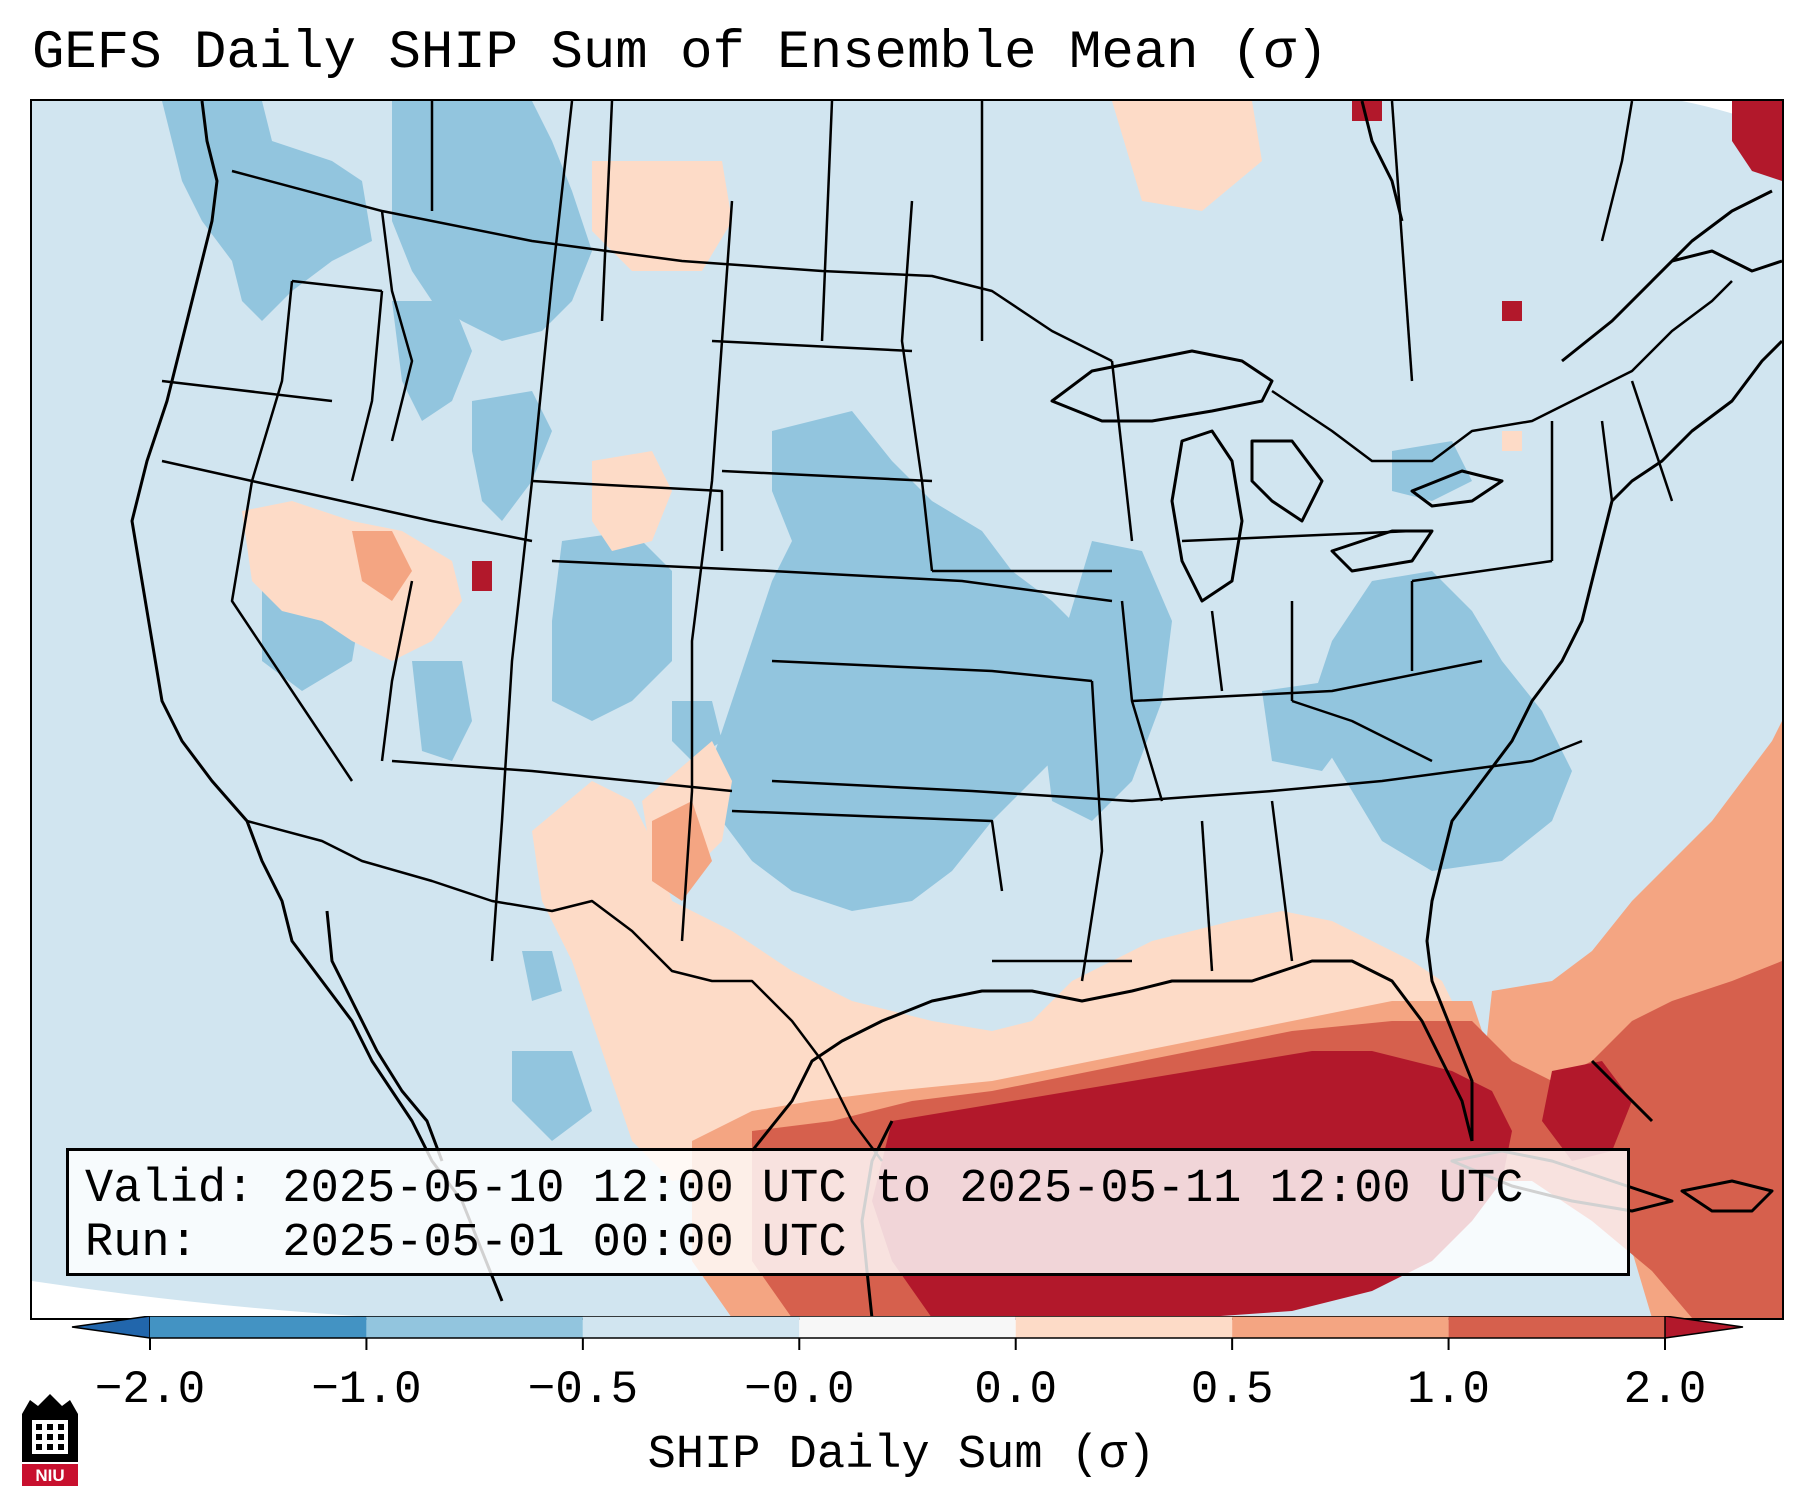  Describe the element at coordinates (583, 1390) in the screenshot. I see `colorbar-tick-label: −0.5` at that location.